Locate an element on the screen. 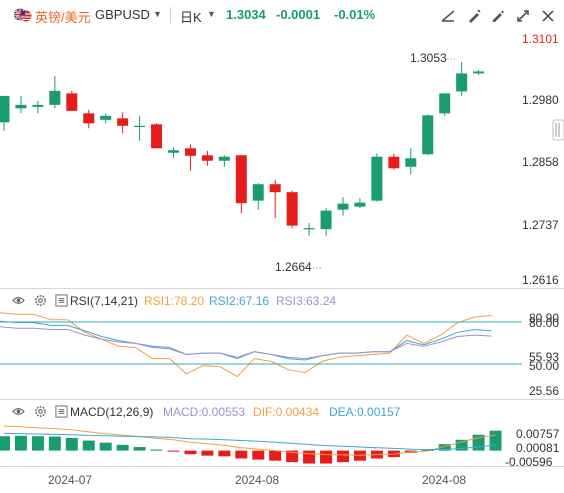 This screenshot has width=564, height=493. dif-value: DIF:0.00434 is located at coordinates (286, 412).